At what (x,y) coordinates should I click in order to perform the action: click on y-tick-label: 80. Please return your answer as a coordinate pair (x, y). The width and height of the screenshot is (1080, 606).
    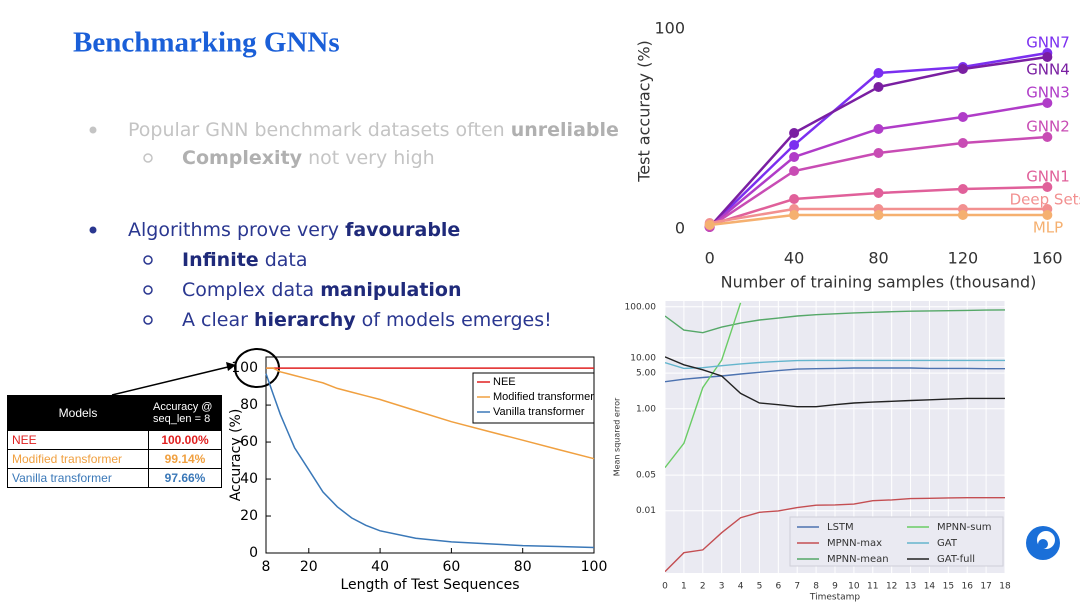
    Looking at the image, I should click on (249, 405).